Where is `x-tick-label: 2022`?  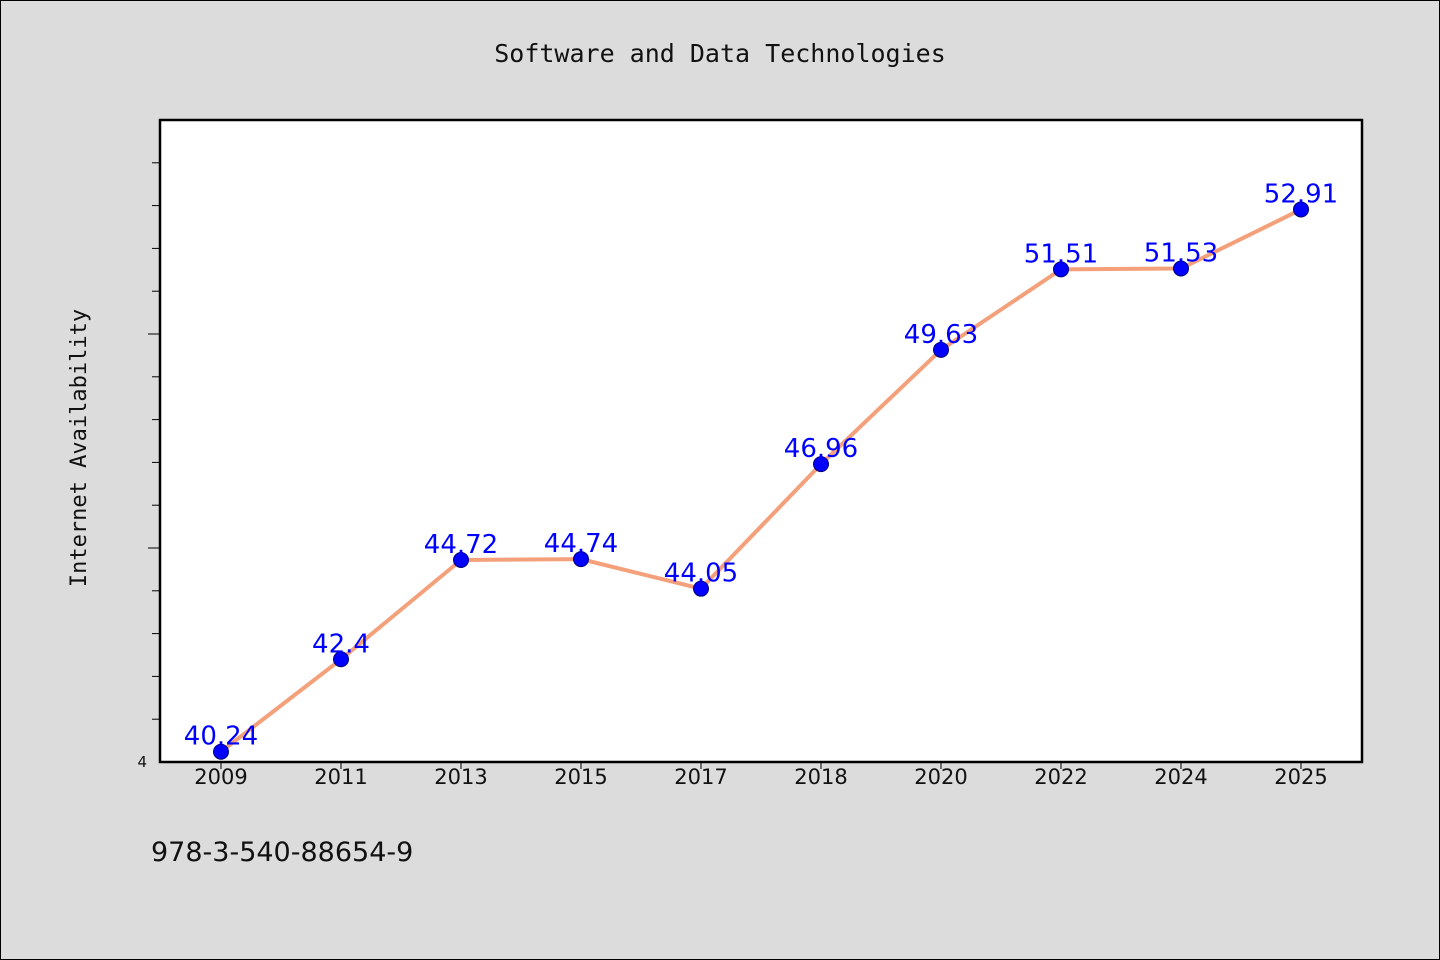
x-tick-label: 2022 is located at coordinates (1060, 777).